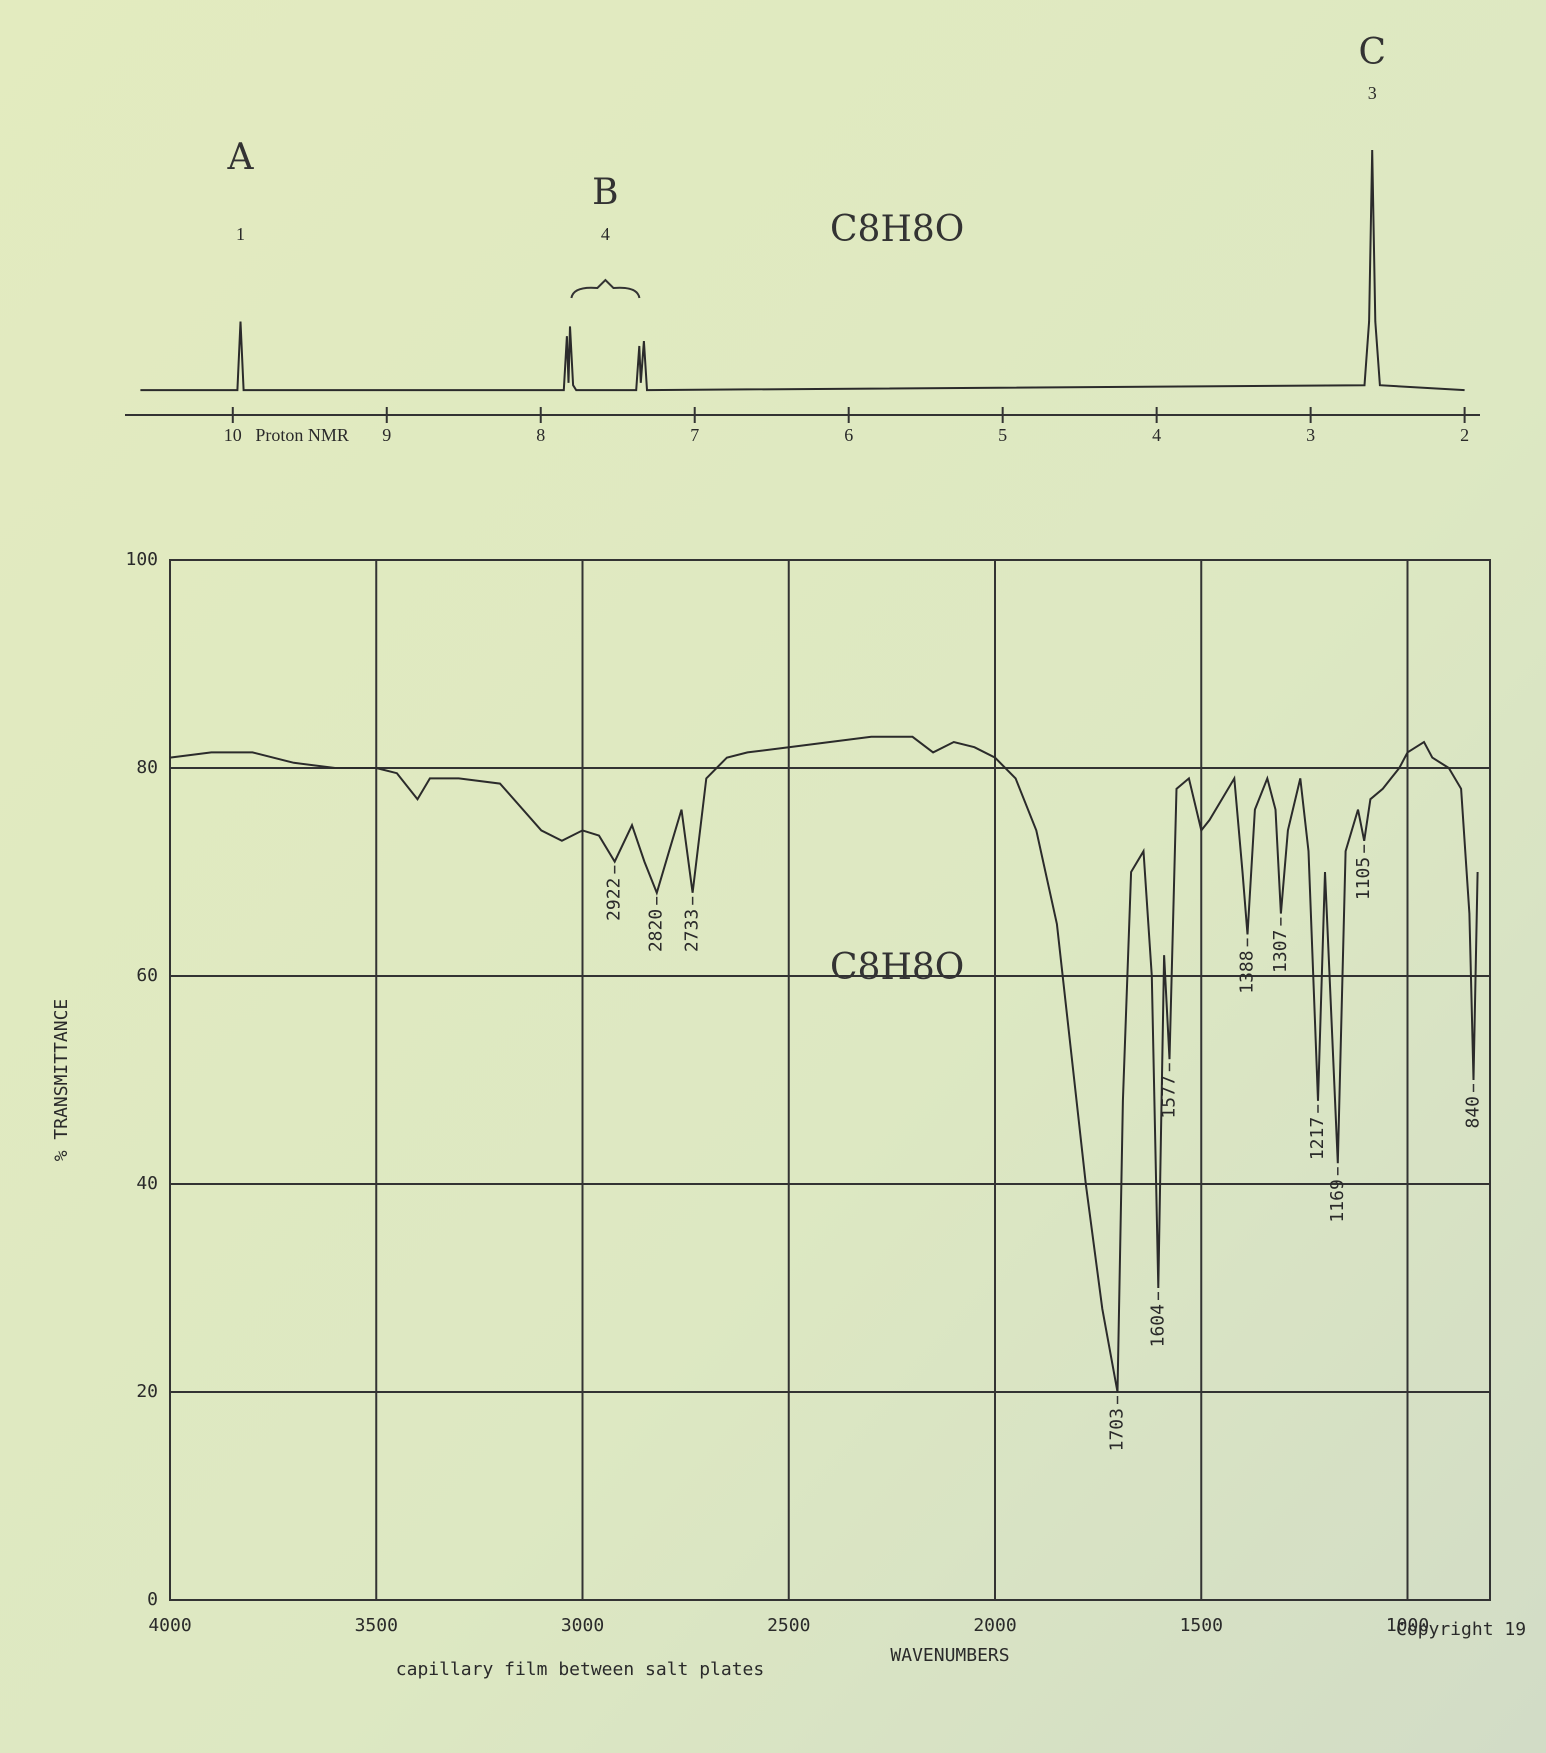  What do you see at coordinates (1337, 1200) in the screenshot?
I see `peak-label: 1169` at bounding box center [1337, 1200].